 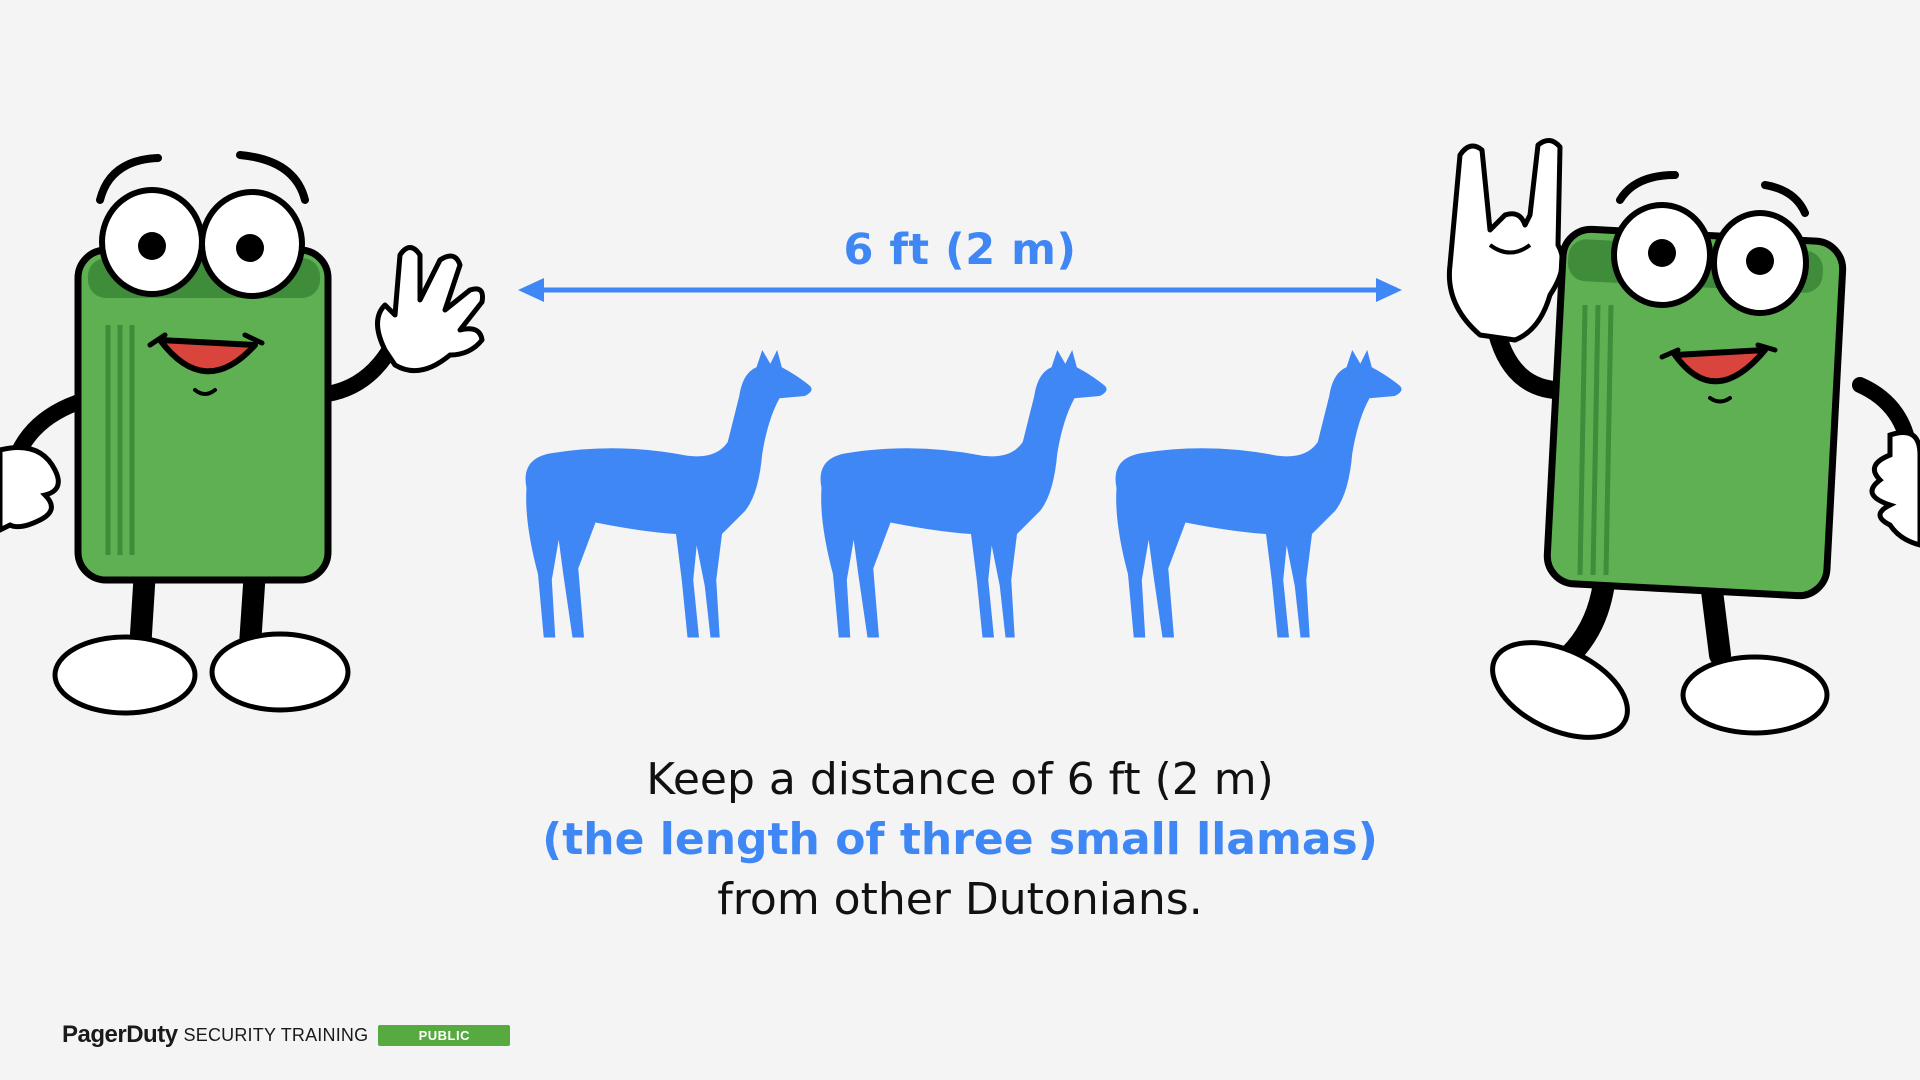 I want to click on mascot-right-rock-hand, so click(x=1683, y=439).